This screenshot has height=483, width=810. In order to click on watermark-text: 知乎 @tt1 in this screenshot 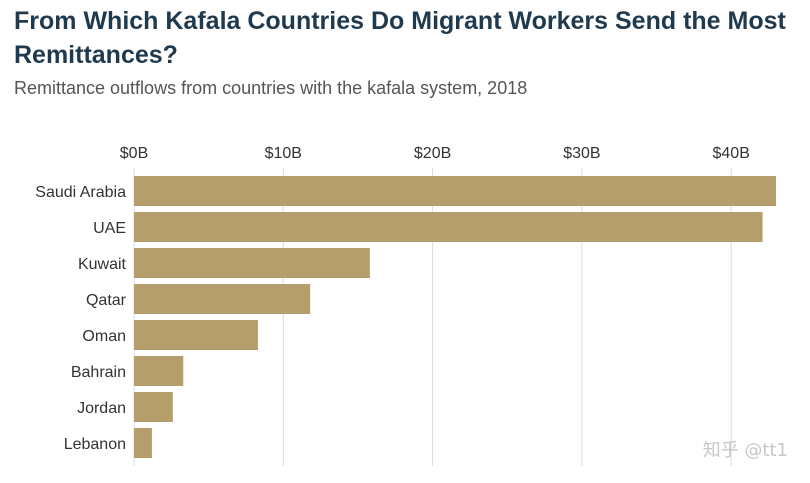, I will do `click(745, 450)`.